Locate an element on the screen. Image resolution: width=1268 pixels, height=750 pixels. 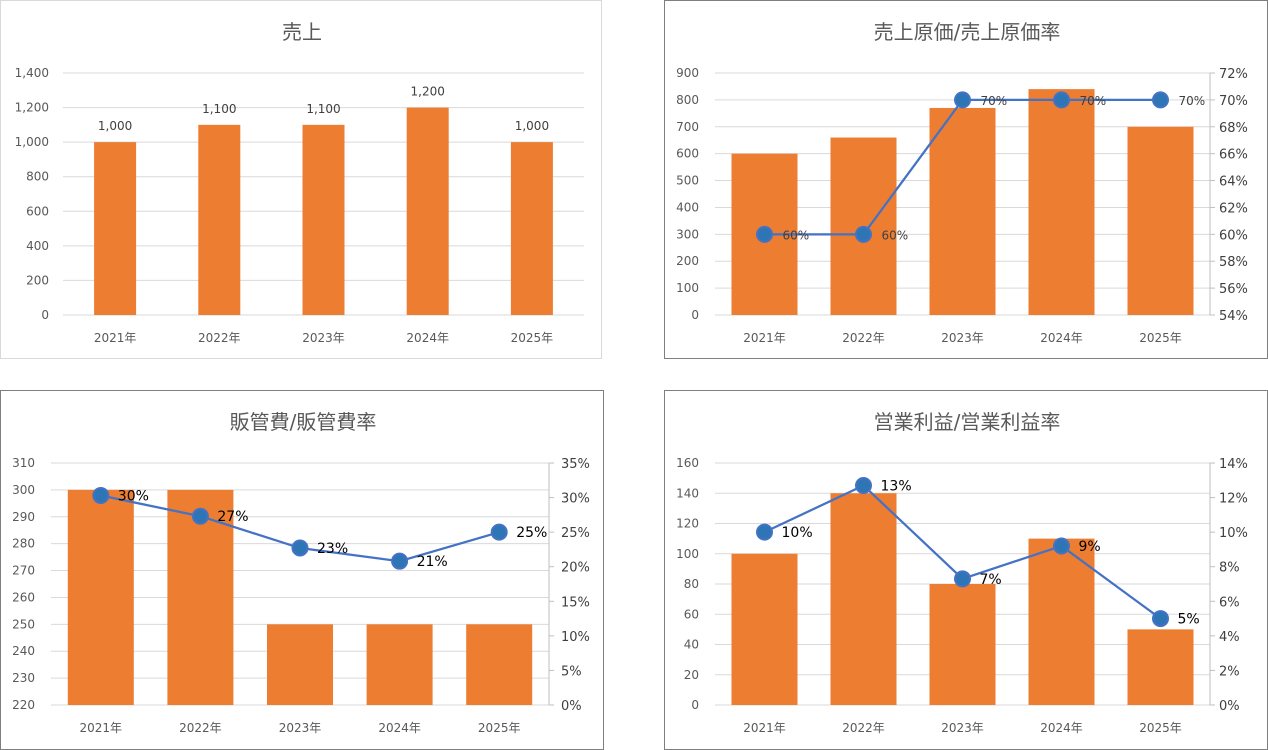
y2-tick-label: 2% is located at coordinates (1229, 671).